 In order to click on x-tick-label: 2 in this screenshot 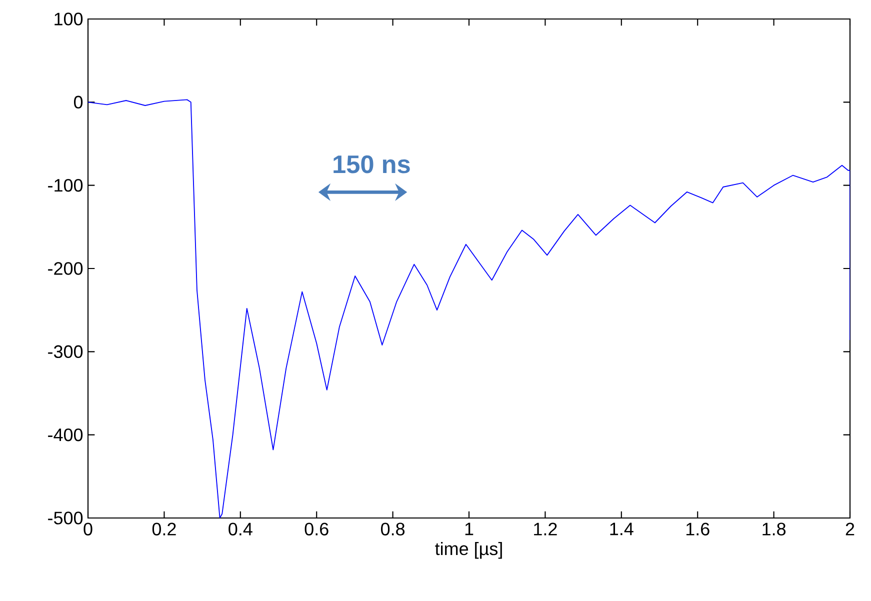, I will do `click(850, 529)`.